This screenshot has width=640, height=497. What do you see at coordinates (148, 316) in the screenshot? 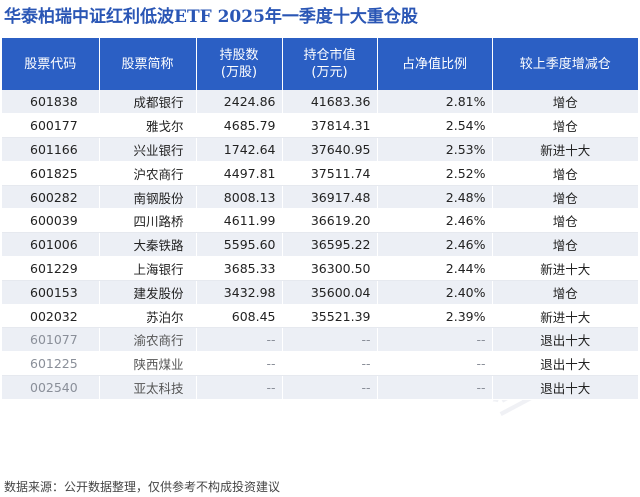
I see `cell-name: 苏泊尔` at bounding box center [148, 316].